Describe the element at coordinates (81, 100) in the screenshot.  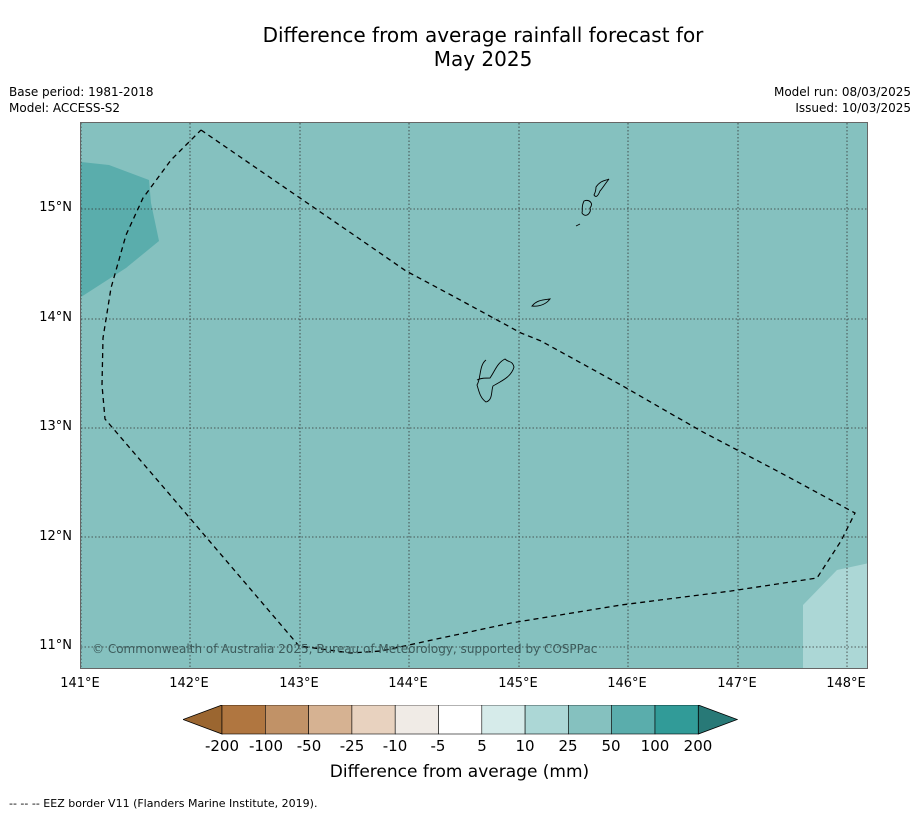
I see `meta-left: Base period: 1981-2018 Model: ACCESS-S2` at that location.